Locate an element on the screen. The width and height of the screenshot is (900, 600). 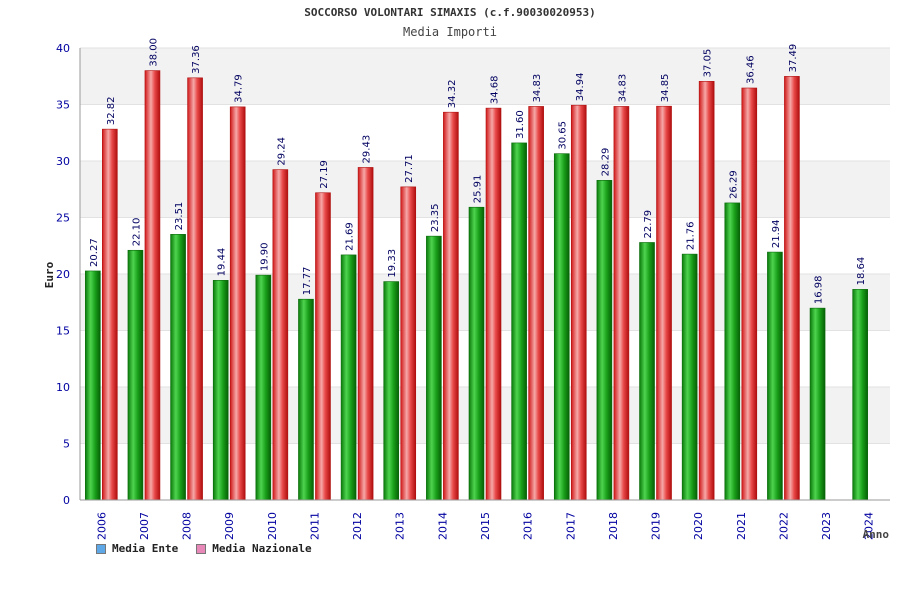
bar-value-label: 23.51 is located at coordinates (179, 216).